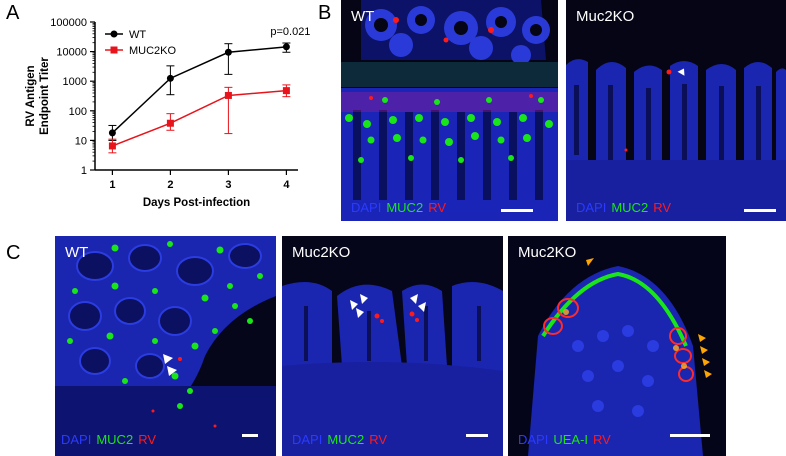  I want to click on legend-label-muc2ko: MUC2KO, so click(153, 51).